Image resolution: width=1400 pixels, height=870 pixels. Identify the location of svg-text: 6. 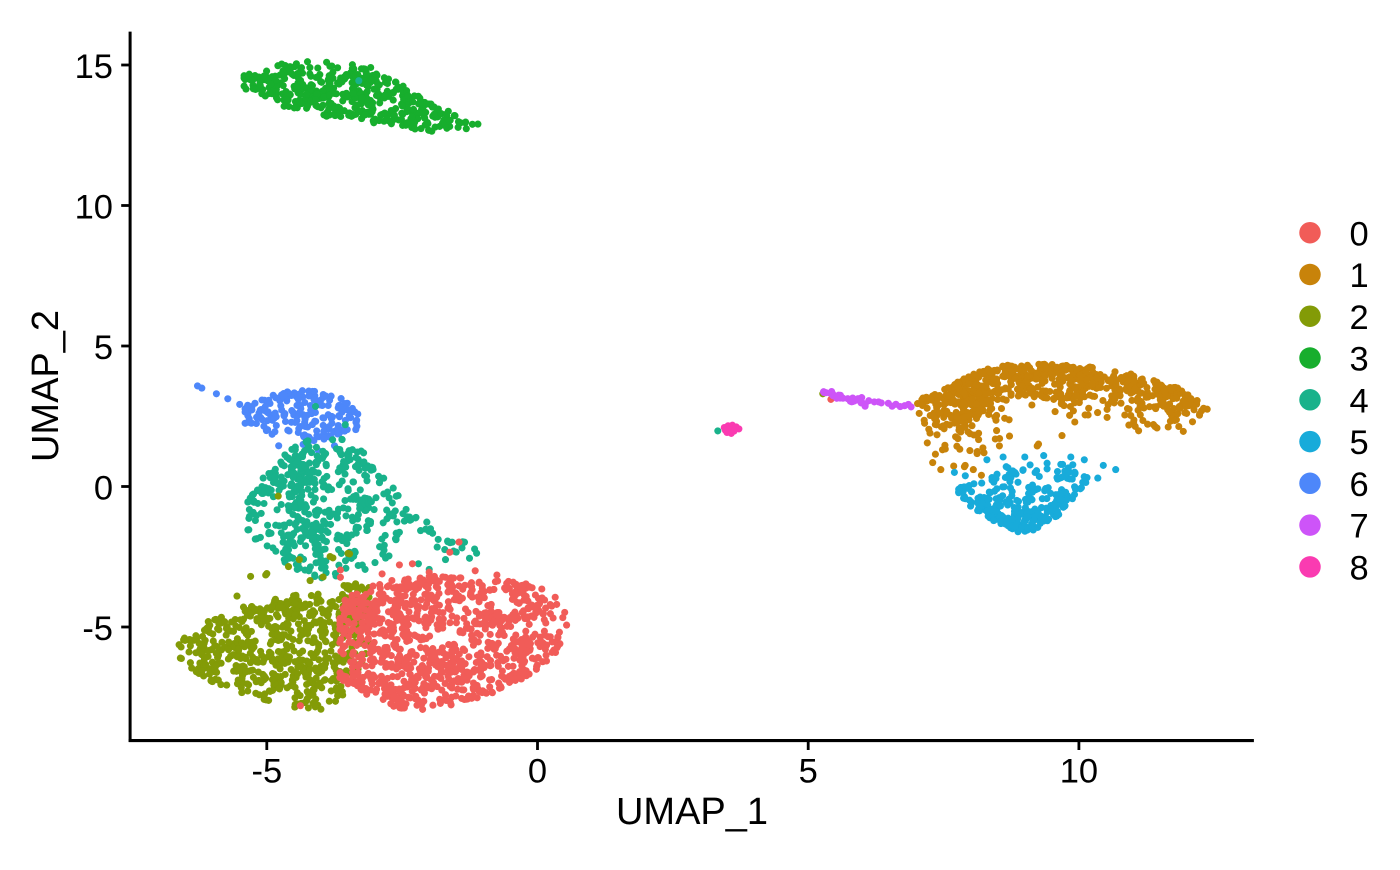
(1359, 485).